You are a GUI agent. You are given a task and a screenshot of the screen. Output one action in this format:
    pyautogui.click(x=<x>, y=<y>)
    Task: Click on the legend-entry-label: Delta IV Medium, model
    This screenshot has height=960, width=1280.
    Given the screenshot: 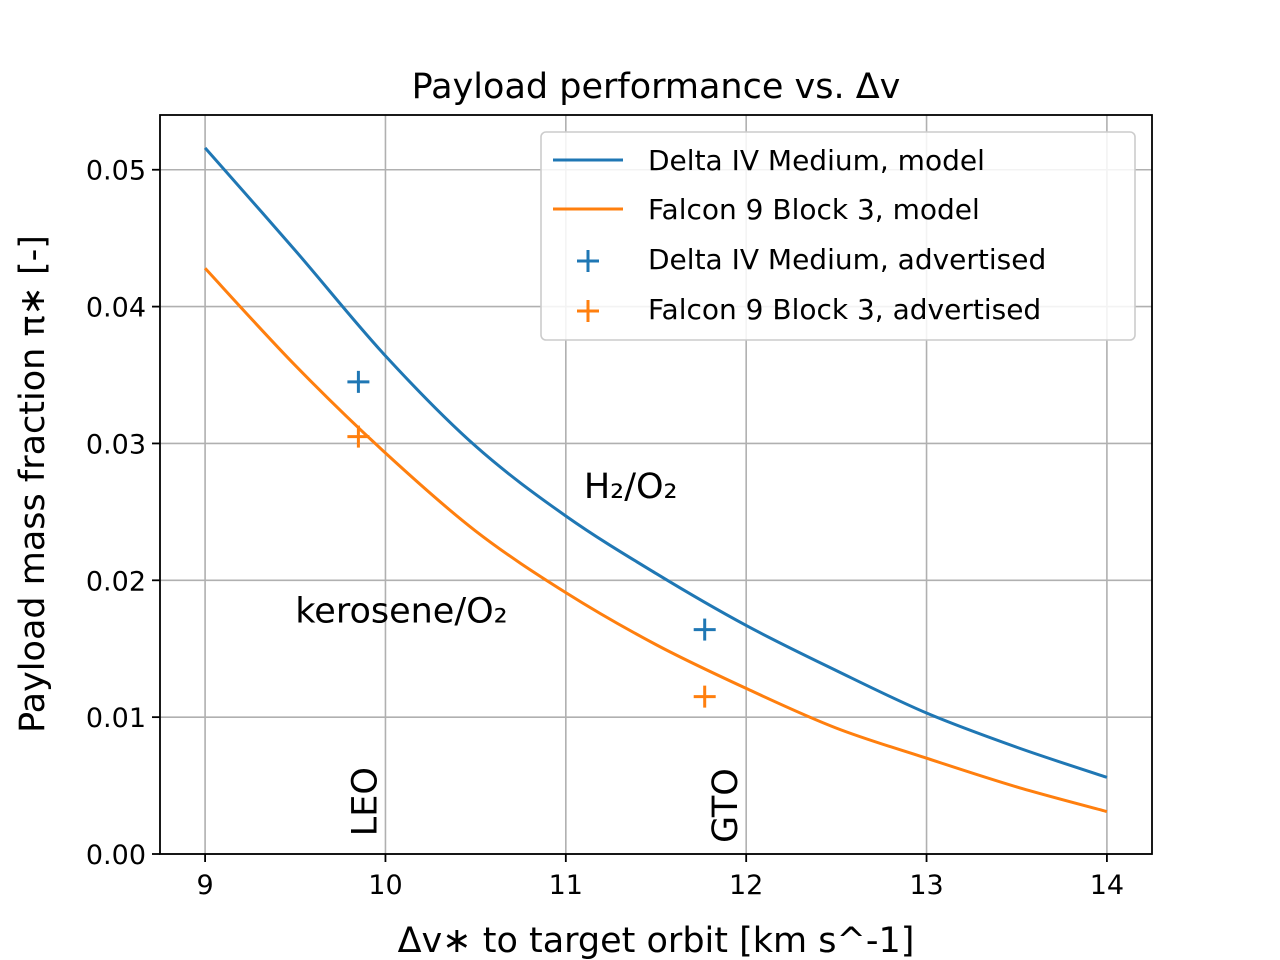 What is the action you would take?
    pyautogui.click(x=816, y=160)
    